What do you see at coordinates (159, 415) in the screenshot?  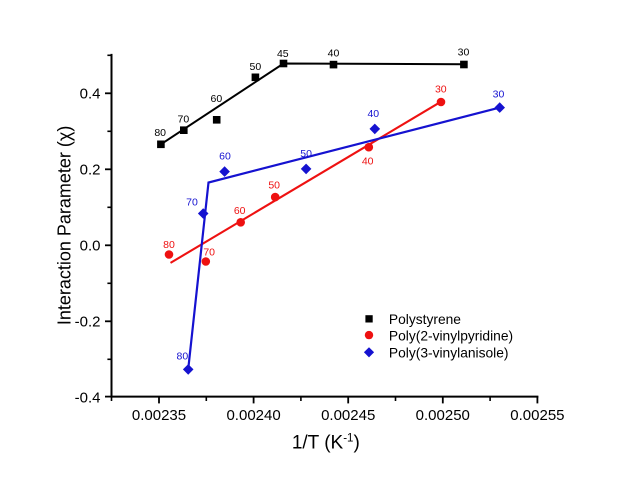 I see `svg-text: 0.00235` at bounding box center [159, 415].